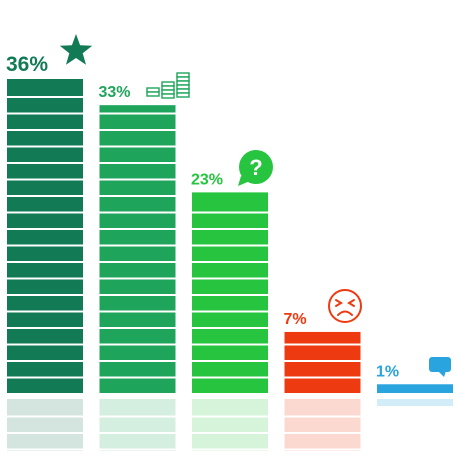  Describe the element at coordinates (115, 92) in the screenshot. I see `data-label-2: 33%` at that location.